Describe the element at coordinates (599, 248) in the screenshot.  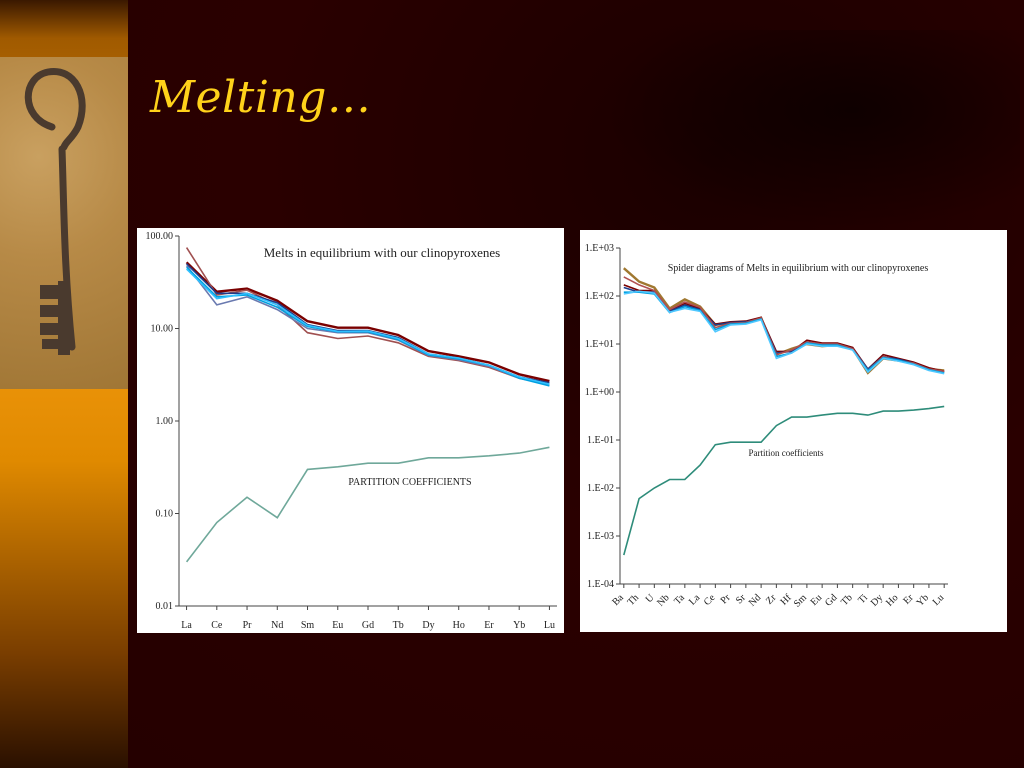
I see `y-tick-label: 1.E+03` at that location.